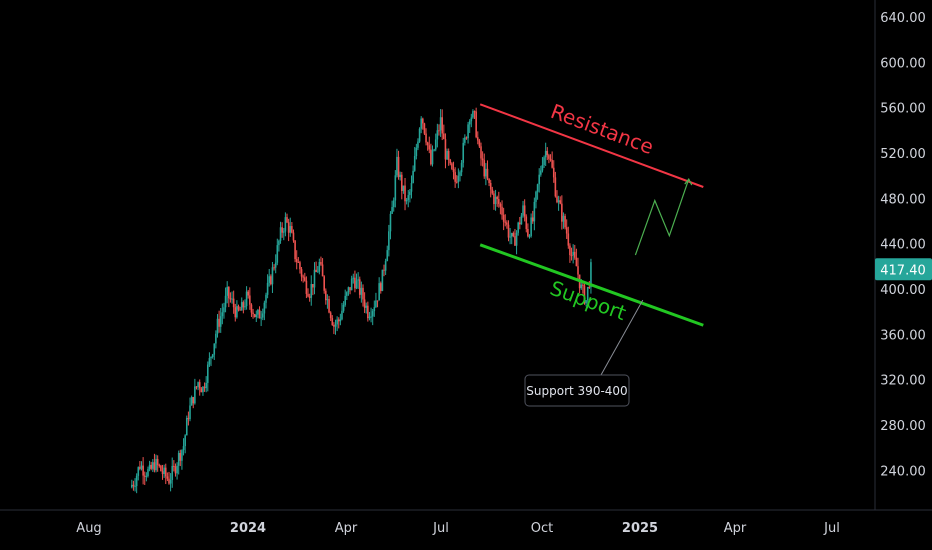  Describe the element at coordinates (591, 285) in the screenshot. I see `support-line` at that location.